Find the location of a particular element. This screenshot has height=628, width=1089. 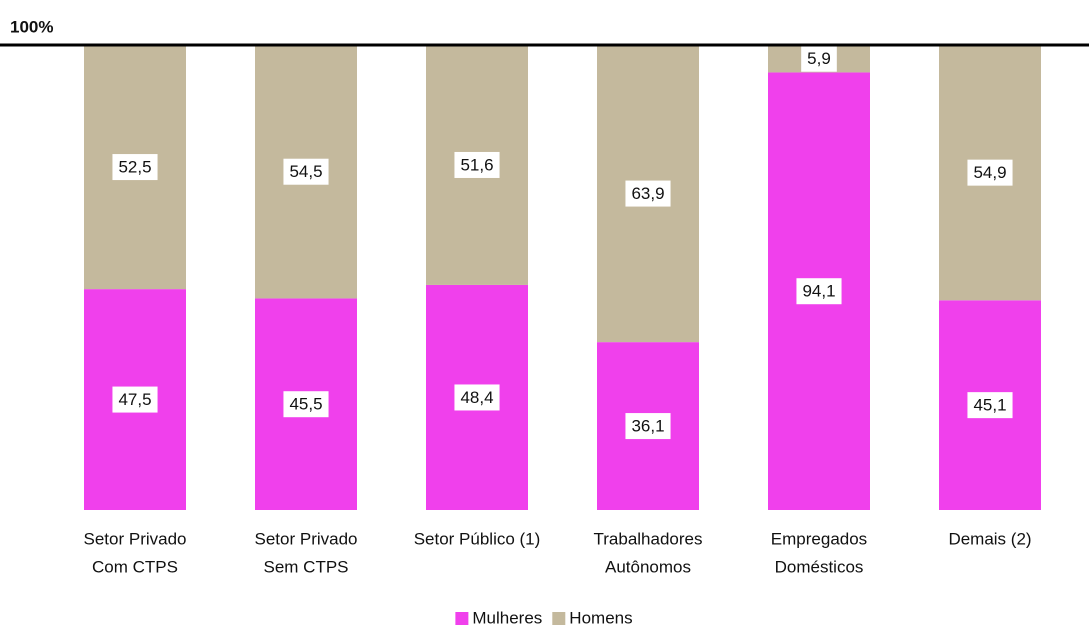

x-tick-label: Com CTPS is located at coordinates (135, 566).